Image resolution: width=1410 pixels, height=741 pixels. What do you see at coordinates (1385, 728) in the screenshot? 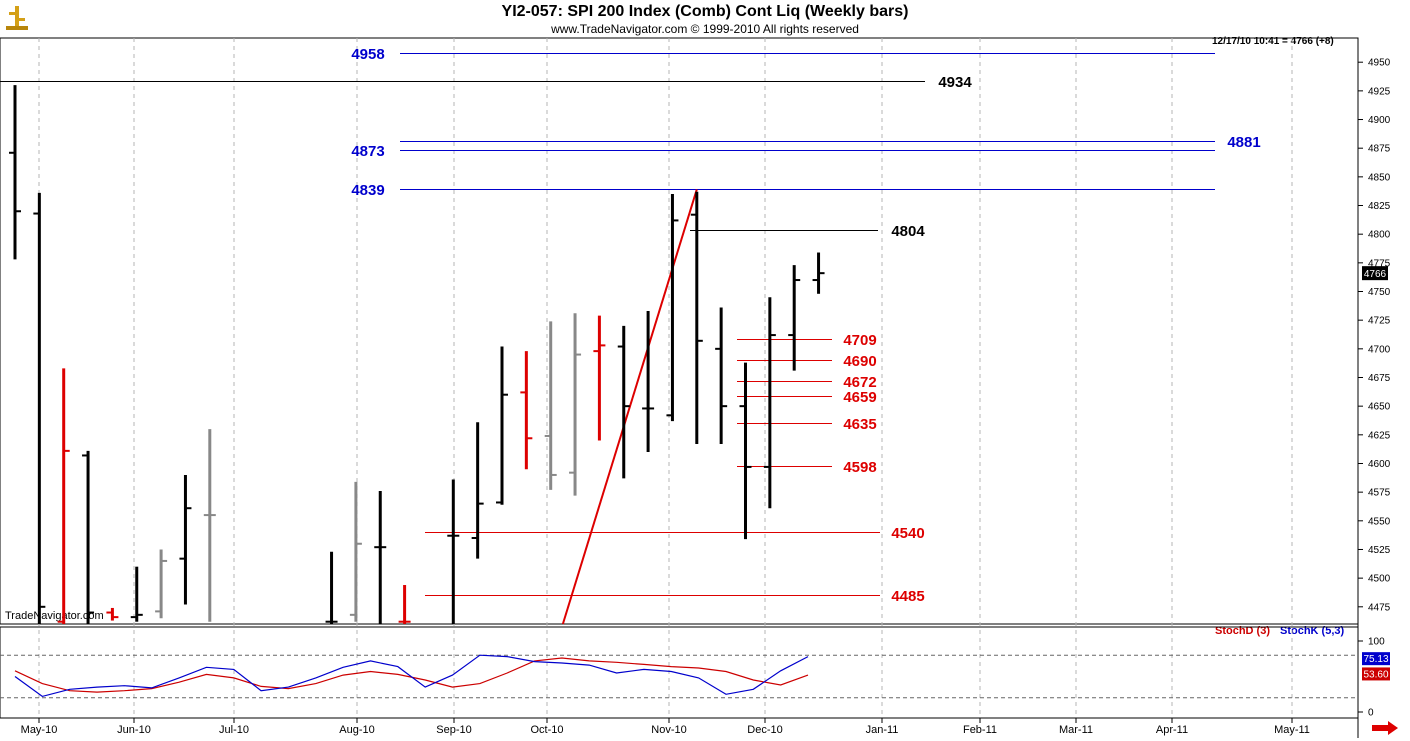
I see `red-right-arrow-icon` at bounding box center [1385, 728].